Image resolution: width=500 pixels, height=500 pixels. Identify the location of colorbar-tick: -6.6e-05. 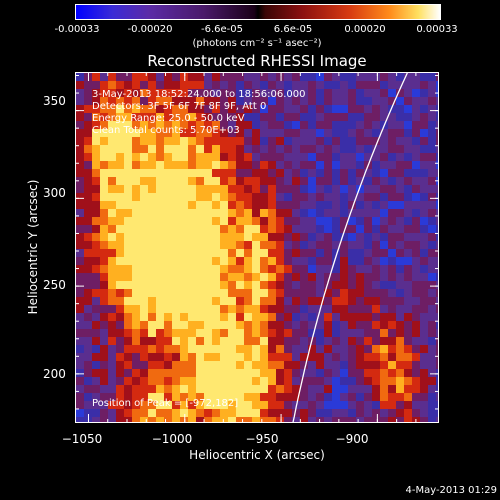
(222, 29).